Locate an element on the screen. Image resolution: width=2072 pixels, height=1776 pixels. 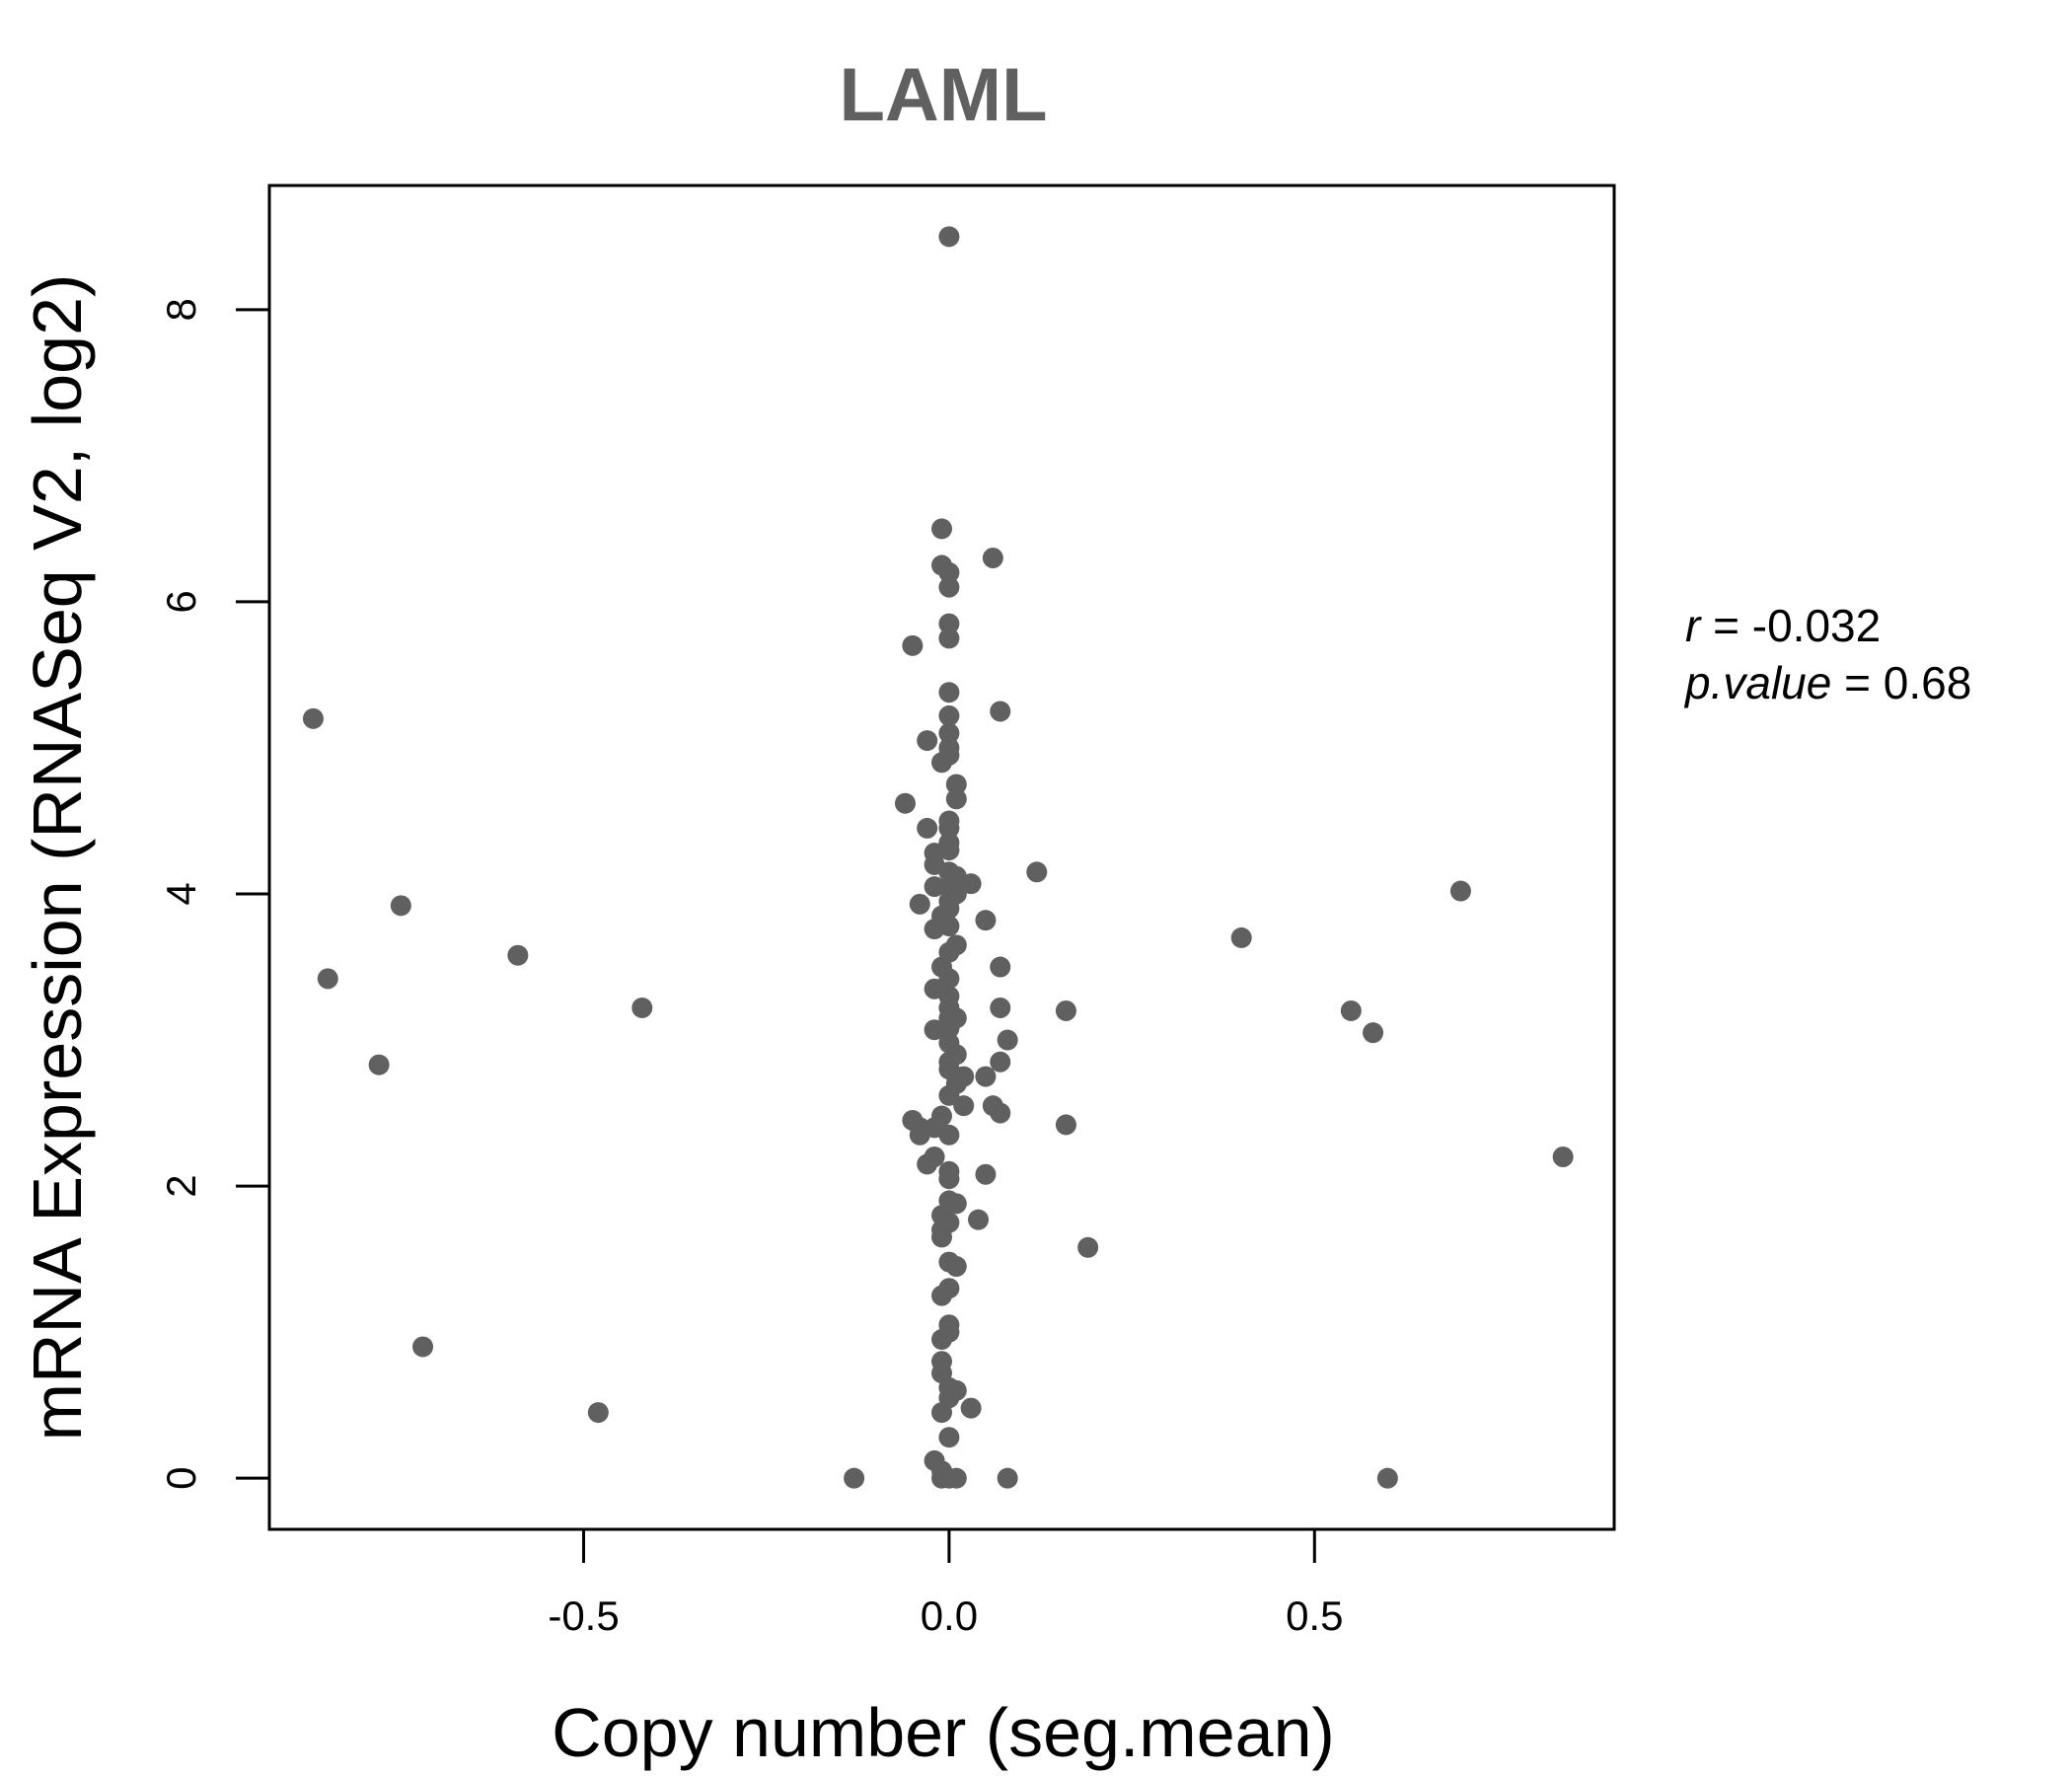
x-tick-label: 0.5 is located at coordinates (1314, 1616).